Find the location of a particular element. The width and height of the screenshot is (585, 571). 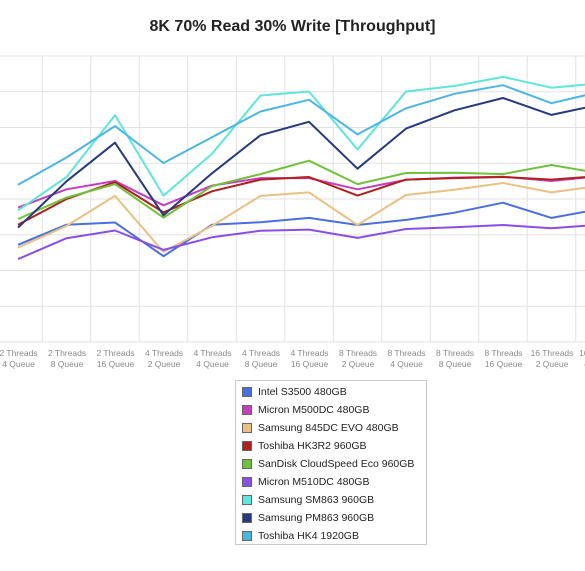

x-tick-label: 8 Threads 16 Queue is located at coordinates (503, 358).